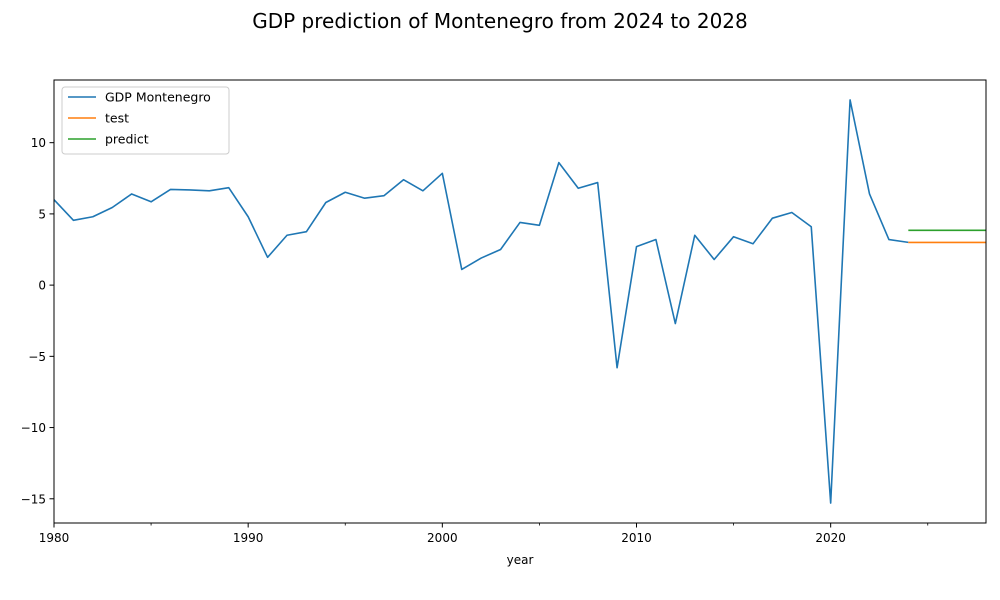  Describe the element at coordinates (54, 538) in the screenshot. I see `x-tick-label: 1980` at that location.